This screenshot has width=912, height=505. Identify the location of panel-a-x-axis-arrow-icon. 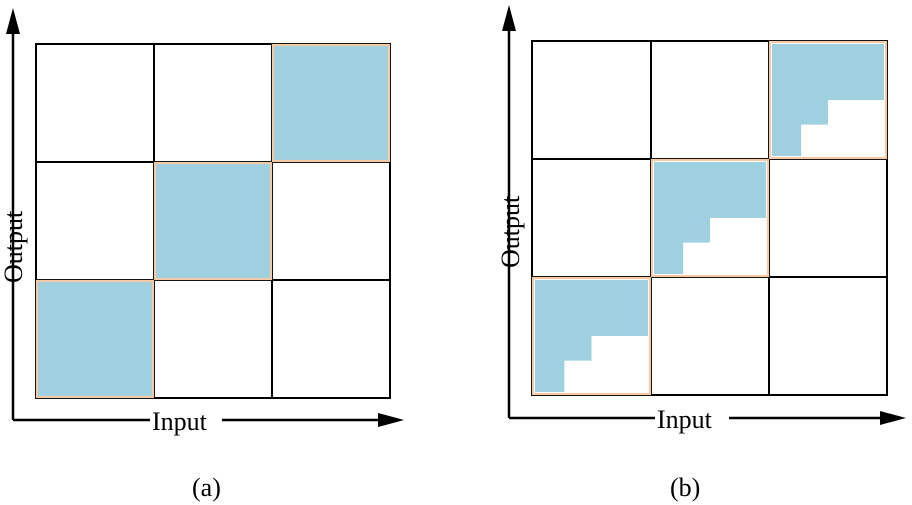
(391, 420).